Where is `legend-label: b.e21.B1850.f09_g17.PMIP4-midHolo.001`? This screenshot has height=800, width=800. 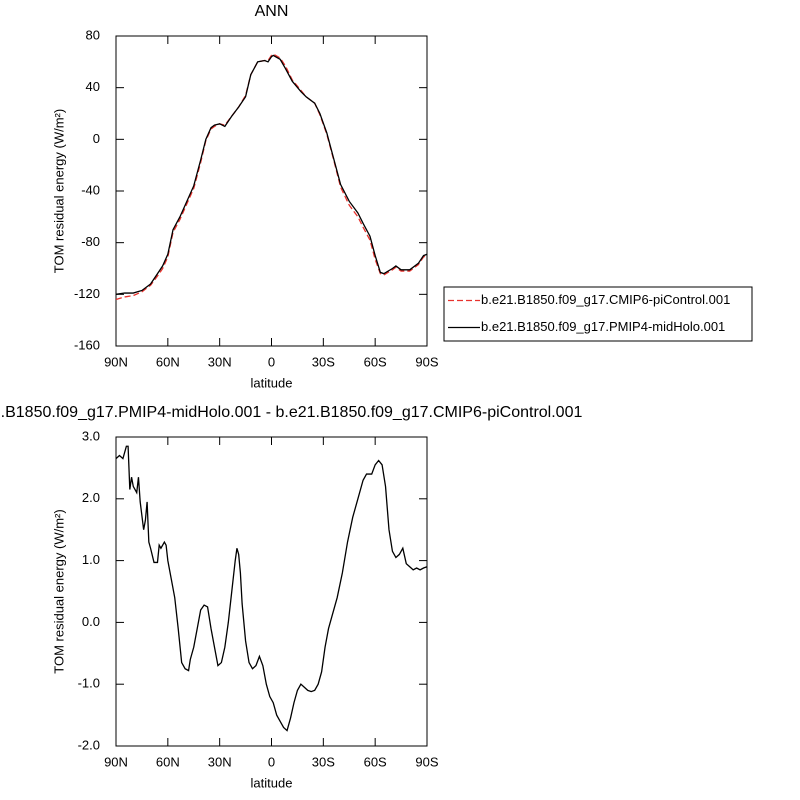 legend-label: b.e21.B1850.f09_g17.PMIP4-midHolo.001 is located at coordinates (603, 326).